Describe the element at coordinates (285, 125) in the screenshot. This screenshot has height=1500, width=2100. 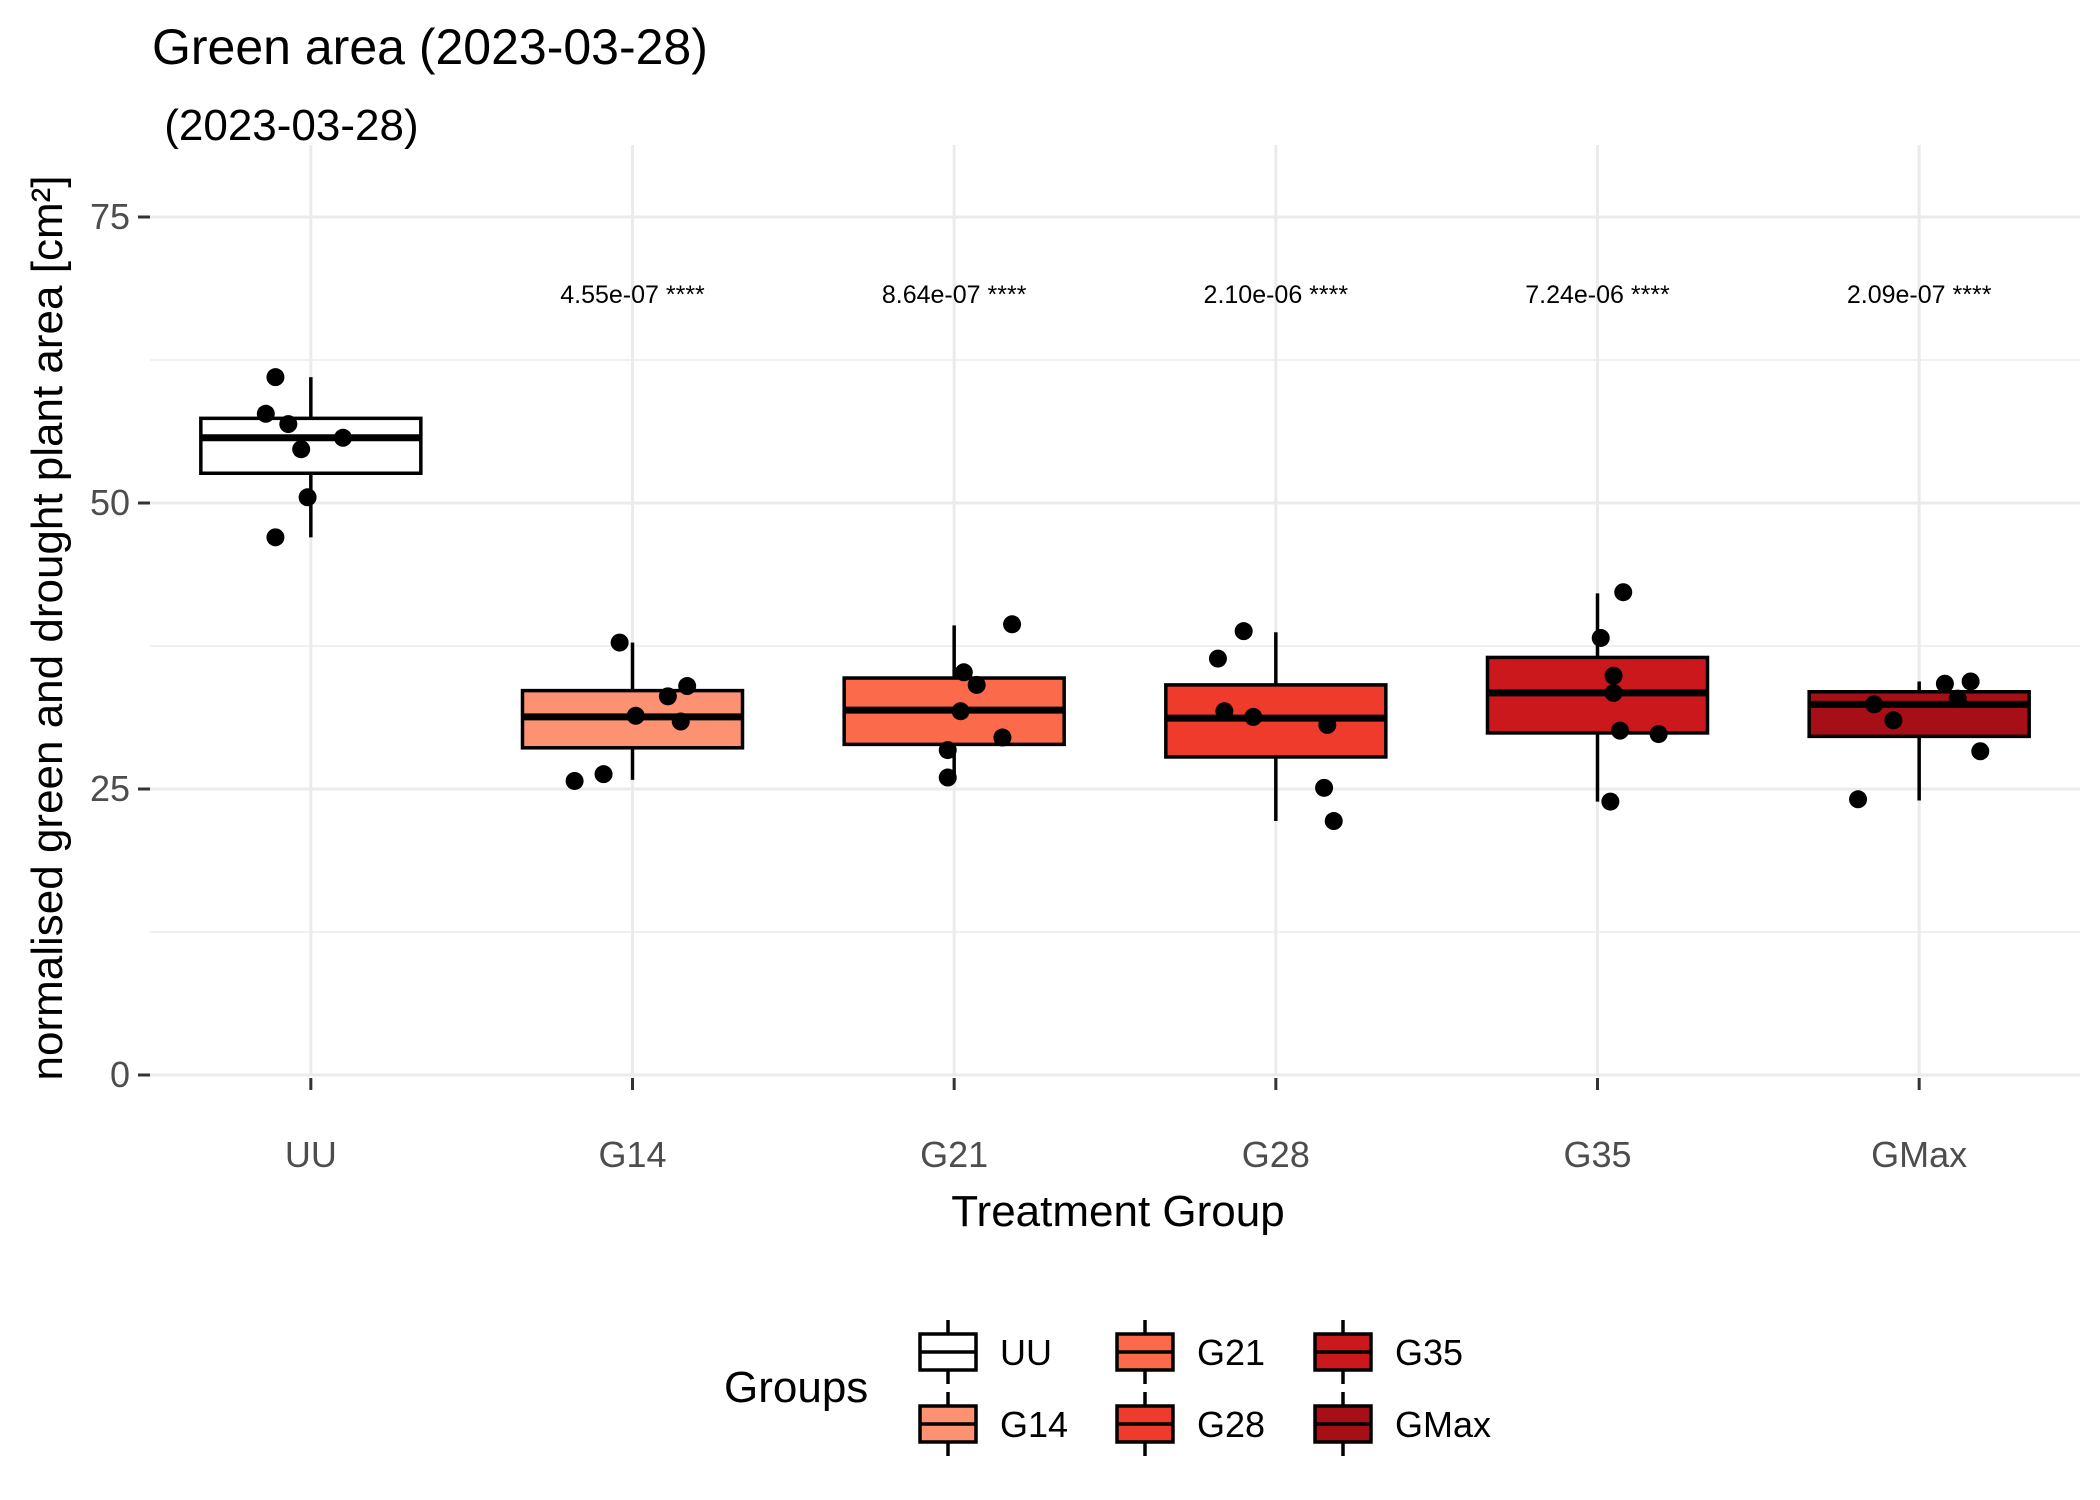
I see `chart-subtitle: (2023-03-28)` at that location.